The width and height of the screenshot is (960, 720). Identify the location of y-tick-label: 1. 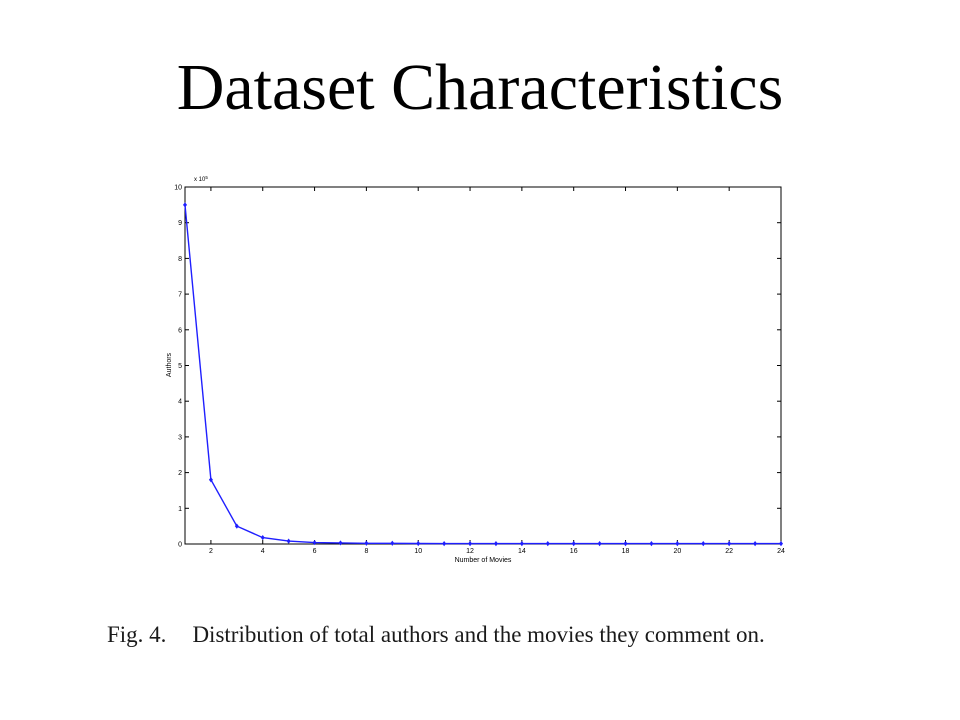
(180, 509).